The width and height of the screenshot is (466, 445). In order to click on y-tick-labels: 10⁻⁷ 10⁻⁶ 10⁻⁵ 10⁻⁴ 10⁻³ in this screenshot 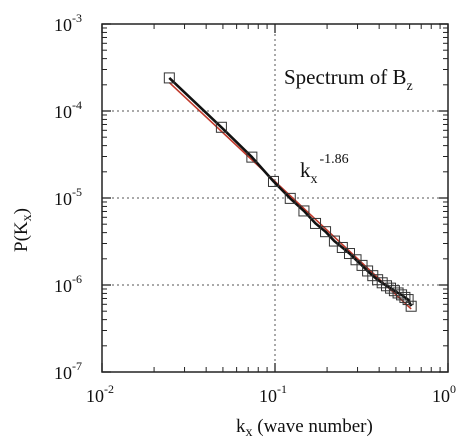, I will do `click(68, 197)`.